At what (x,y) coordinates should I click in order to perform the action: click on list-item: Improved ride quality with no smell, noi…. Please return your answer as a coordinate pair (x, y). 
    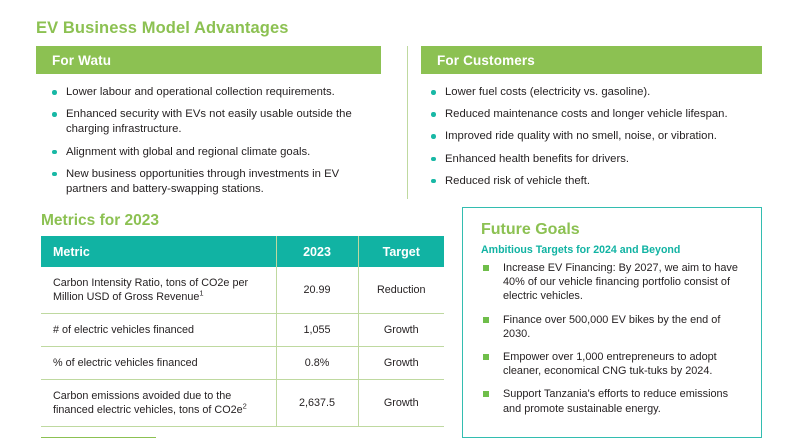
    Looking at the image, I should click on (596, 136).